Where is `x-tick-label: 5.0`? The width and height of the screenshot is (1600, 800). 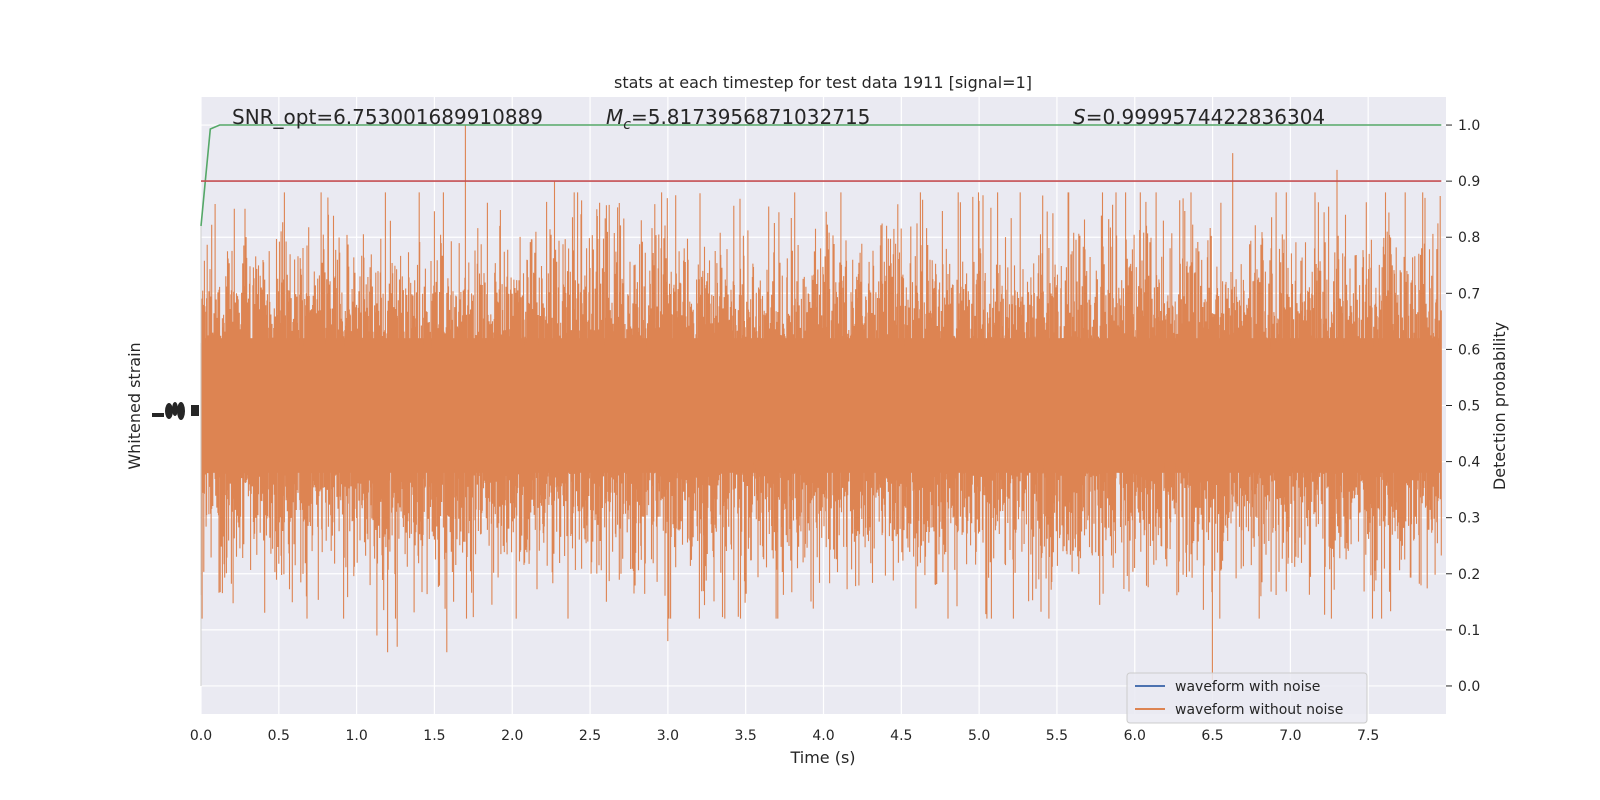
x-tick-label: 5.0 is located at coordinates (979, 736).